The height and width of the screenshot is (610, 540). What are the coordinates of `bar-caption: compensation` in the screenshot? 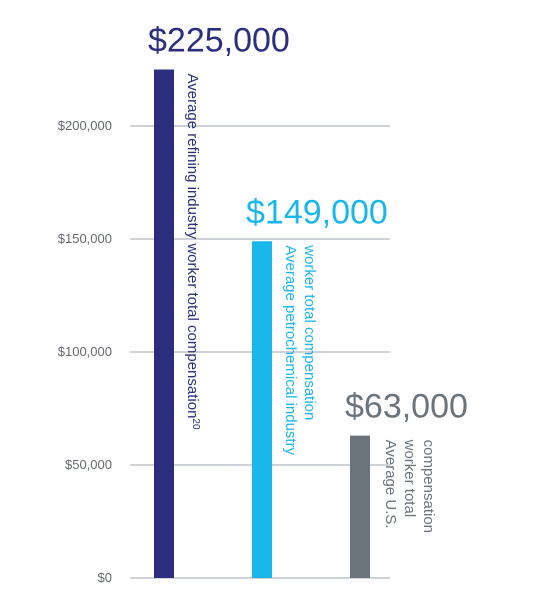 It's located at (428, 486).